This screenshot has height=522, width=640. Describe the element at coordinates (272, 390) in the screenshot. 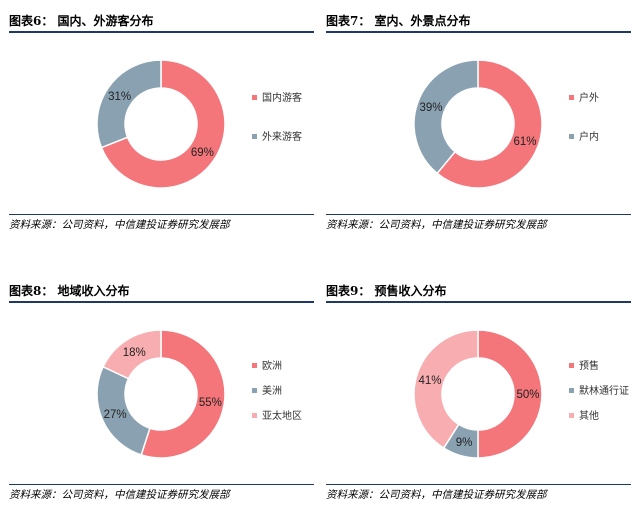

I see `legend-label: 美洲` at that location.